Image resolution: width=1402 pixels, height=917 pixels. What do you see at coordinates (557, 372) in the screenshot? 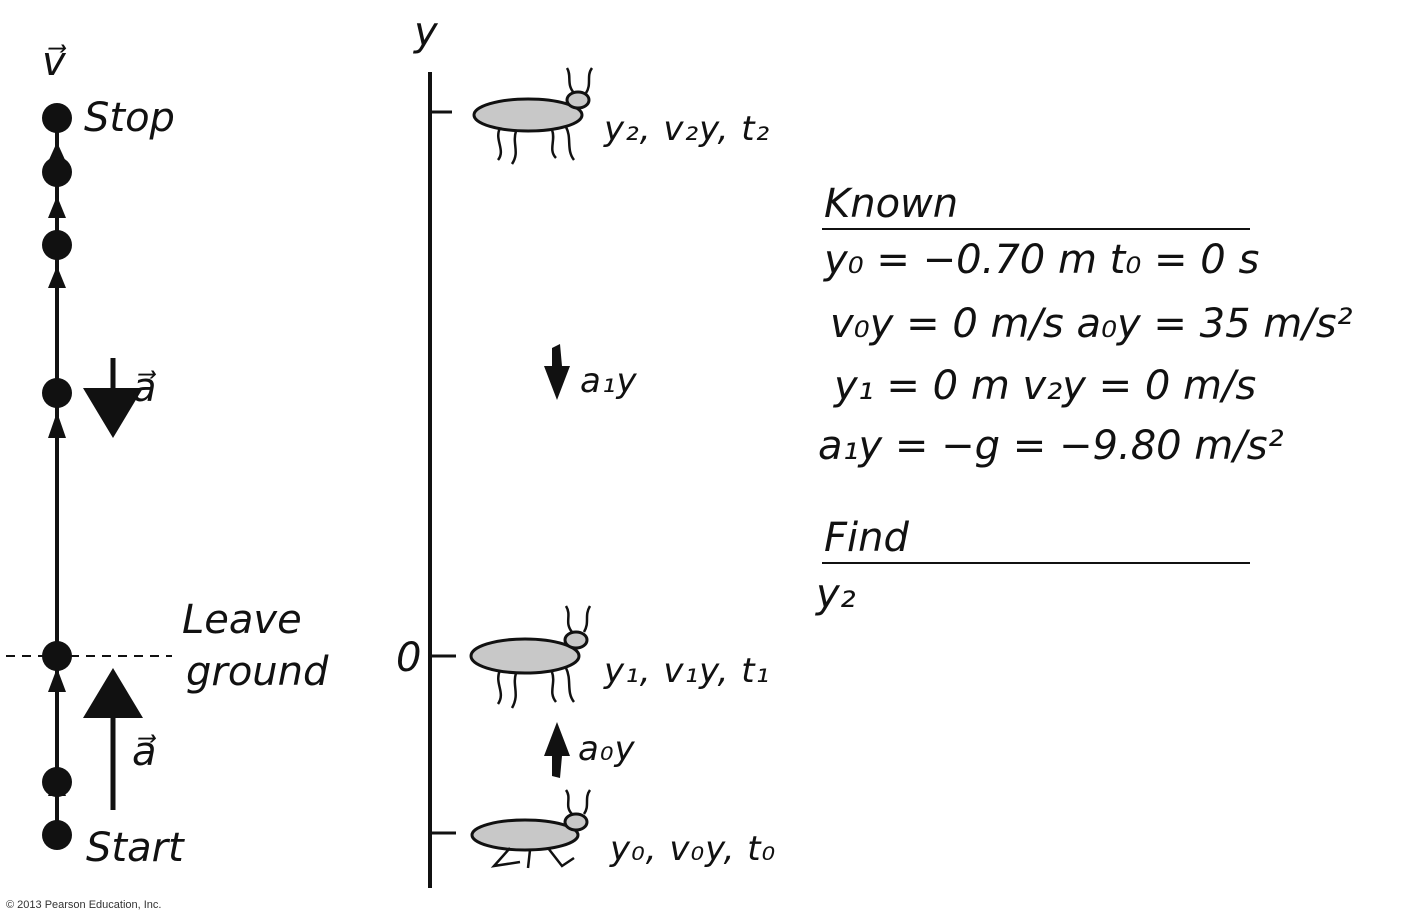
I see `accel-arrow-a1y` at bounding box center [557, 372].